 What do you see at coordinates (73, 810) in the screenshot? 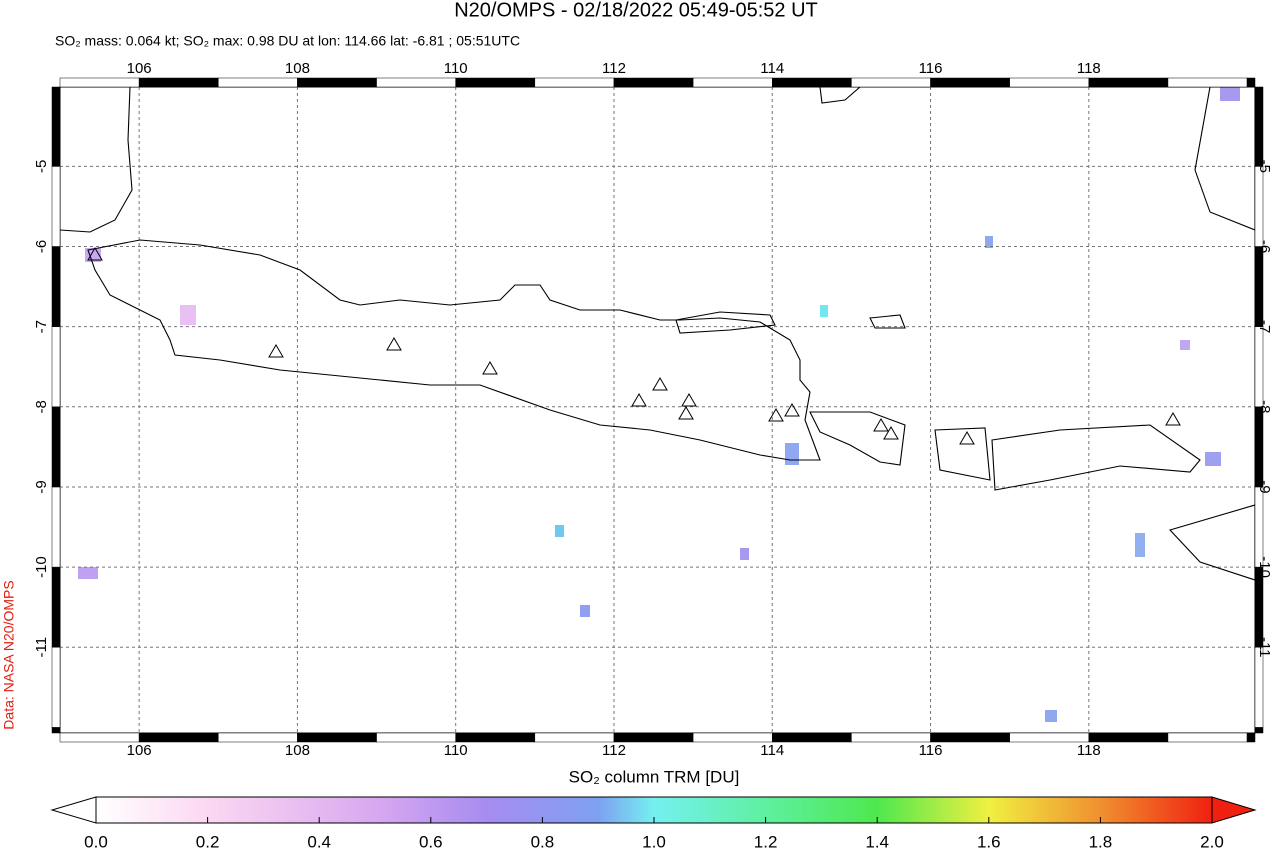
I see `colorbar-under` at bounding box center [73, 810].